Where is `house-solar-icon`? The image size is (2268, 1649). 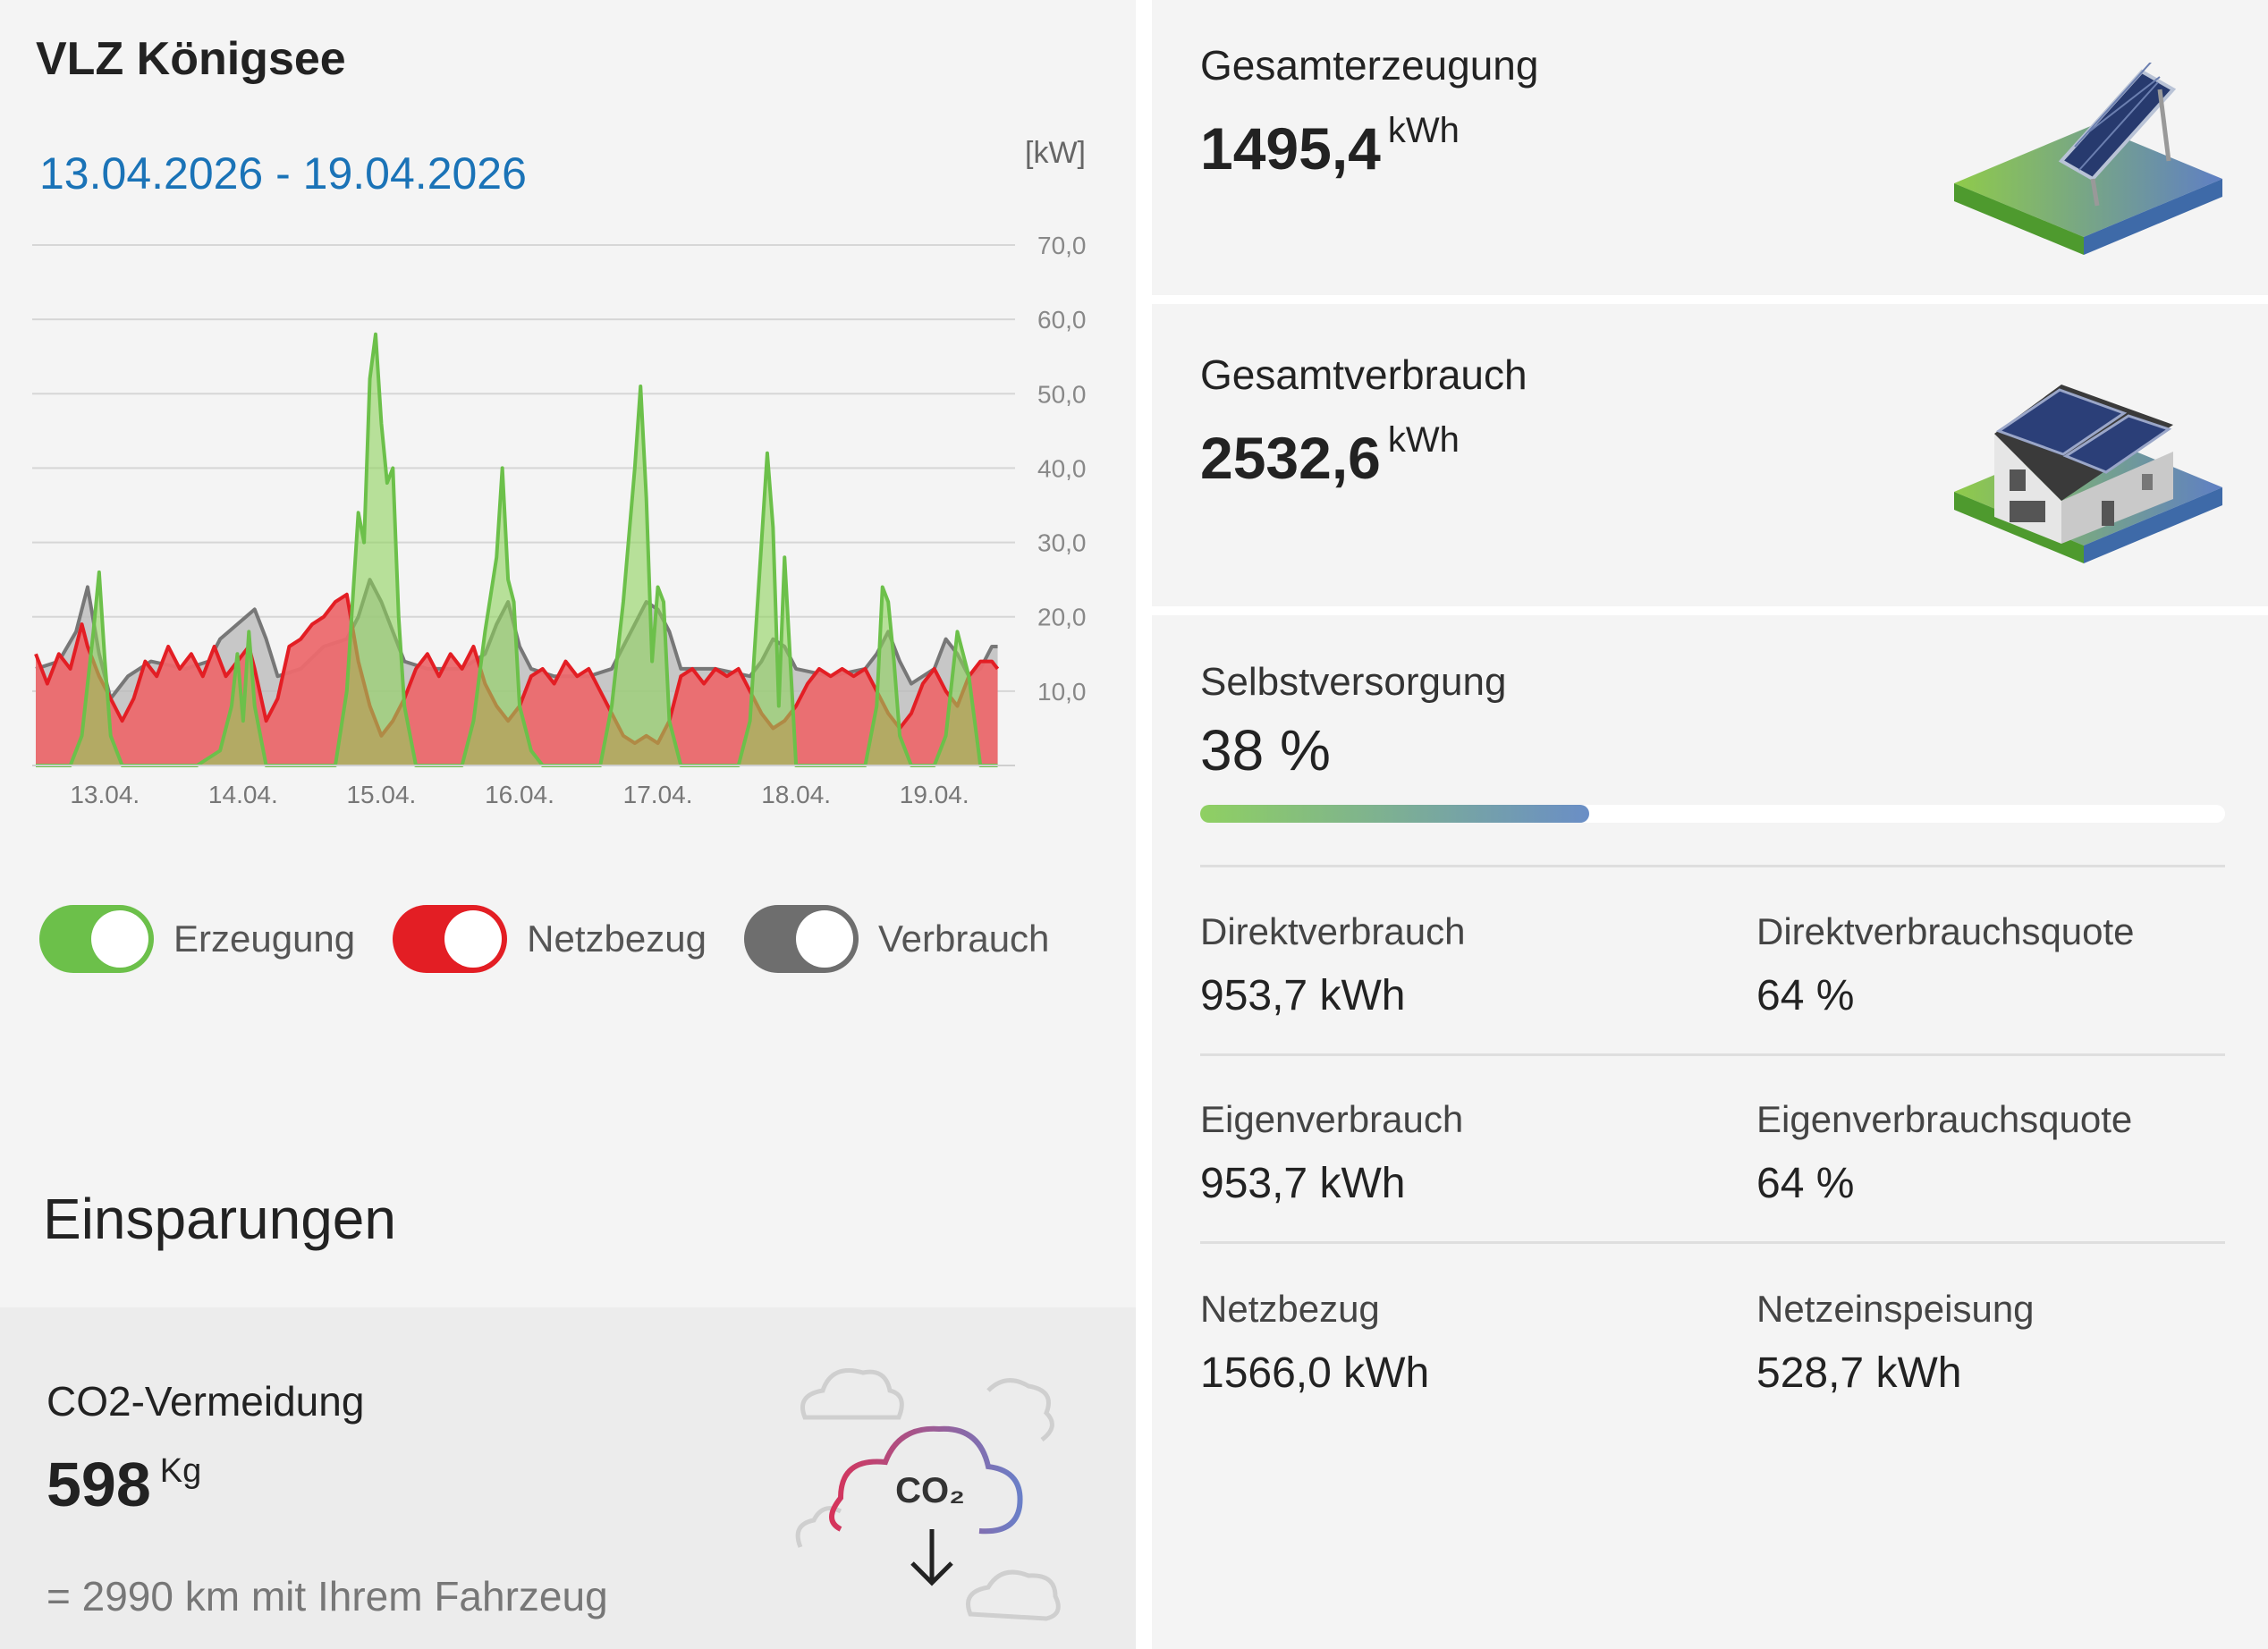
house-solar-icon is located at coordinates (2088, 474).